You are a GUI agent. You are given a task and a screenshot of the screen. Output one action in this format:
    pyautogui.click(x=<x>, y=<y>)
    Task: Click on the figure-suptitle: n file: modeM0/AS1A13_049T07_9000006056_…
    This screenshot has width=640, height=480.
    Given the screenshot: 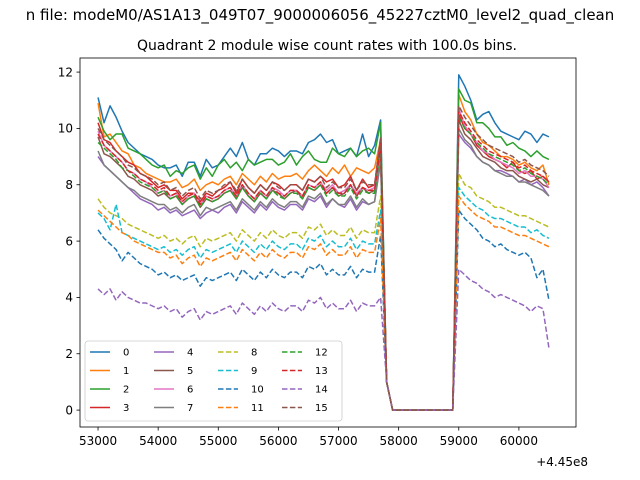 What is the action you would take?
    pyautogui.click(x=320, y=15)
    